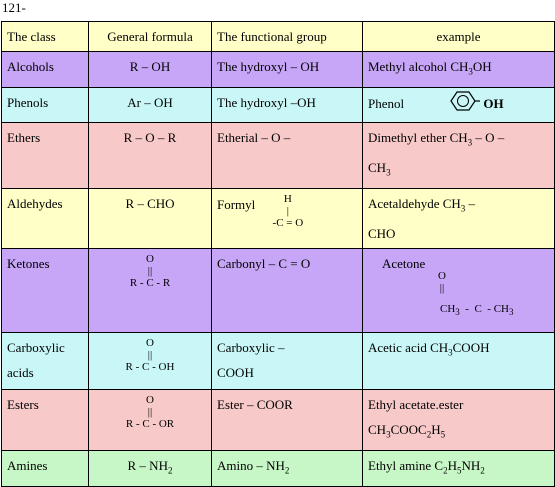  Describe the element at coordinates (287, 36) in the screenshot. I see `header-group: The functional group` at that location.